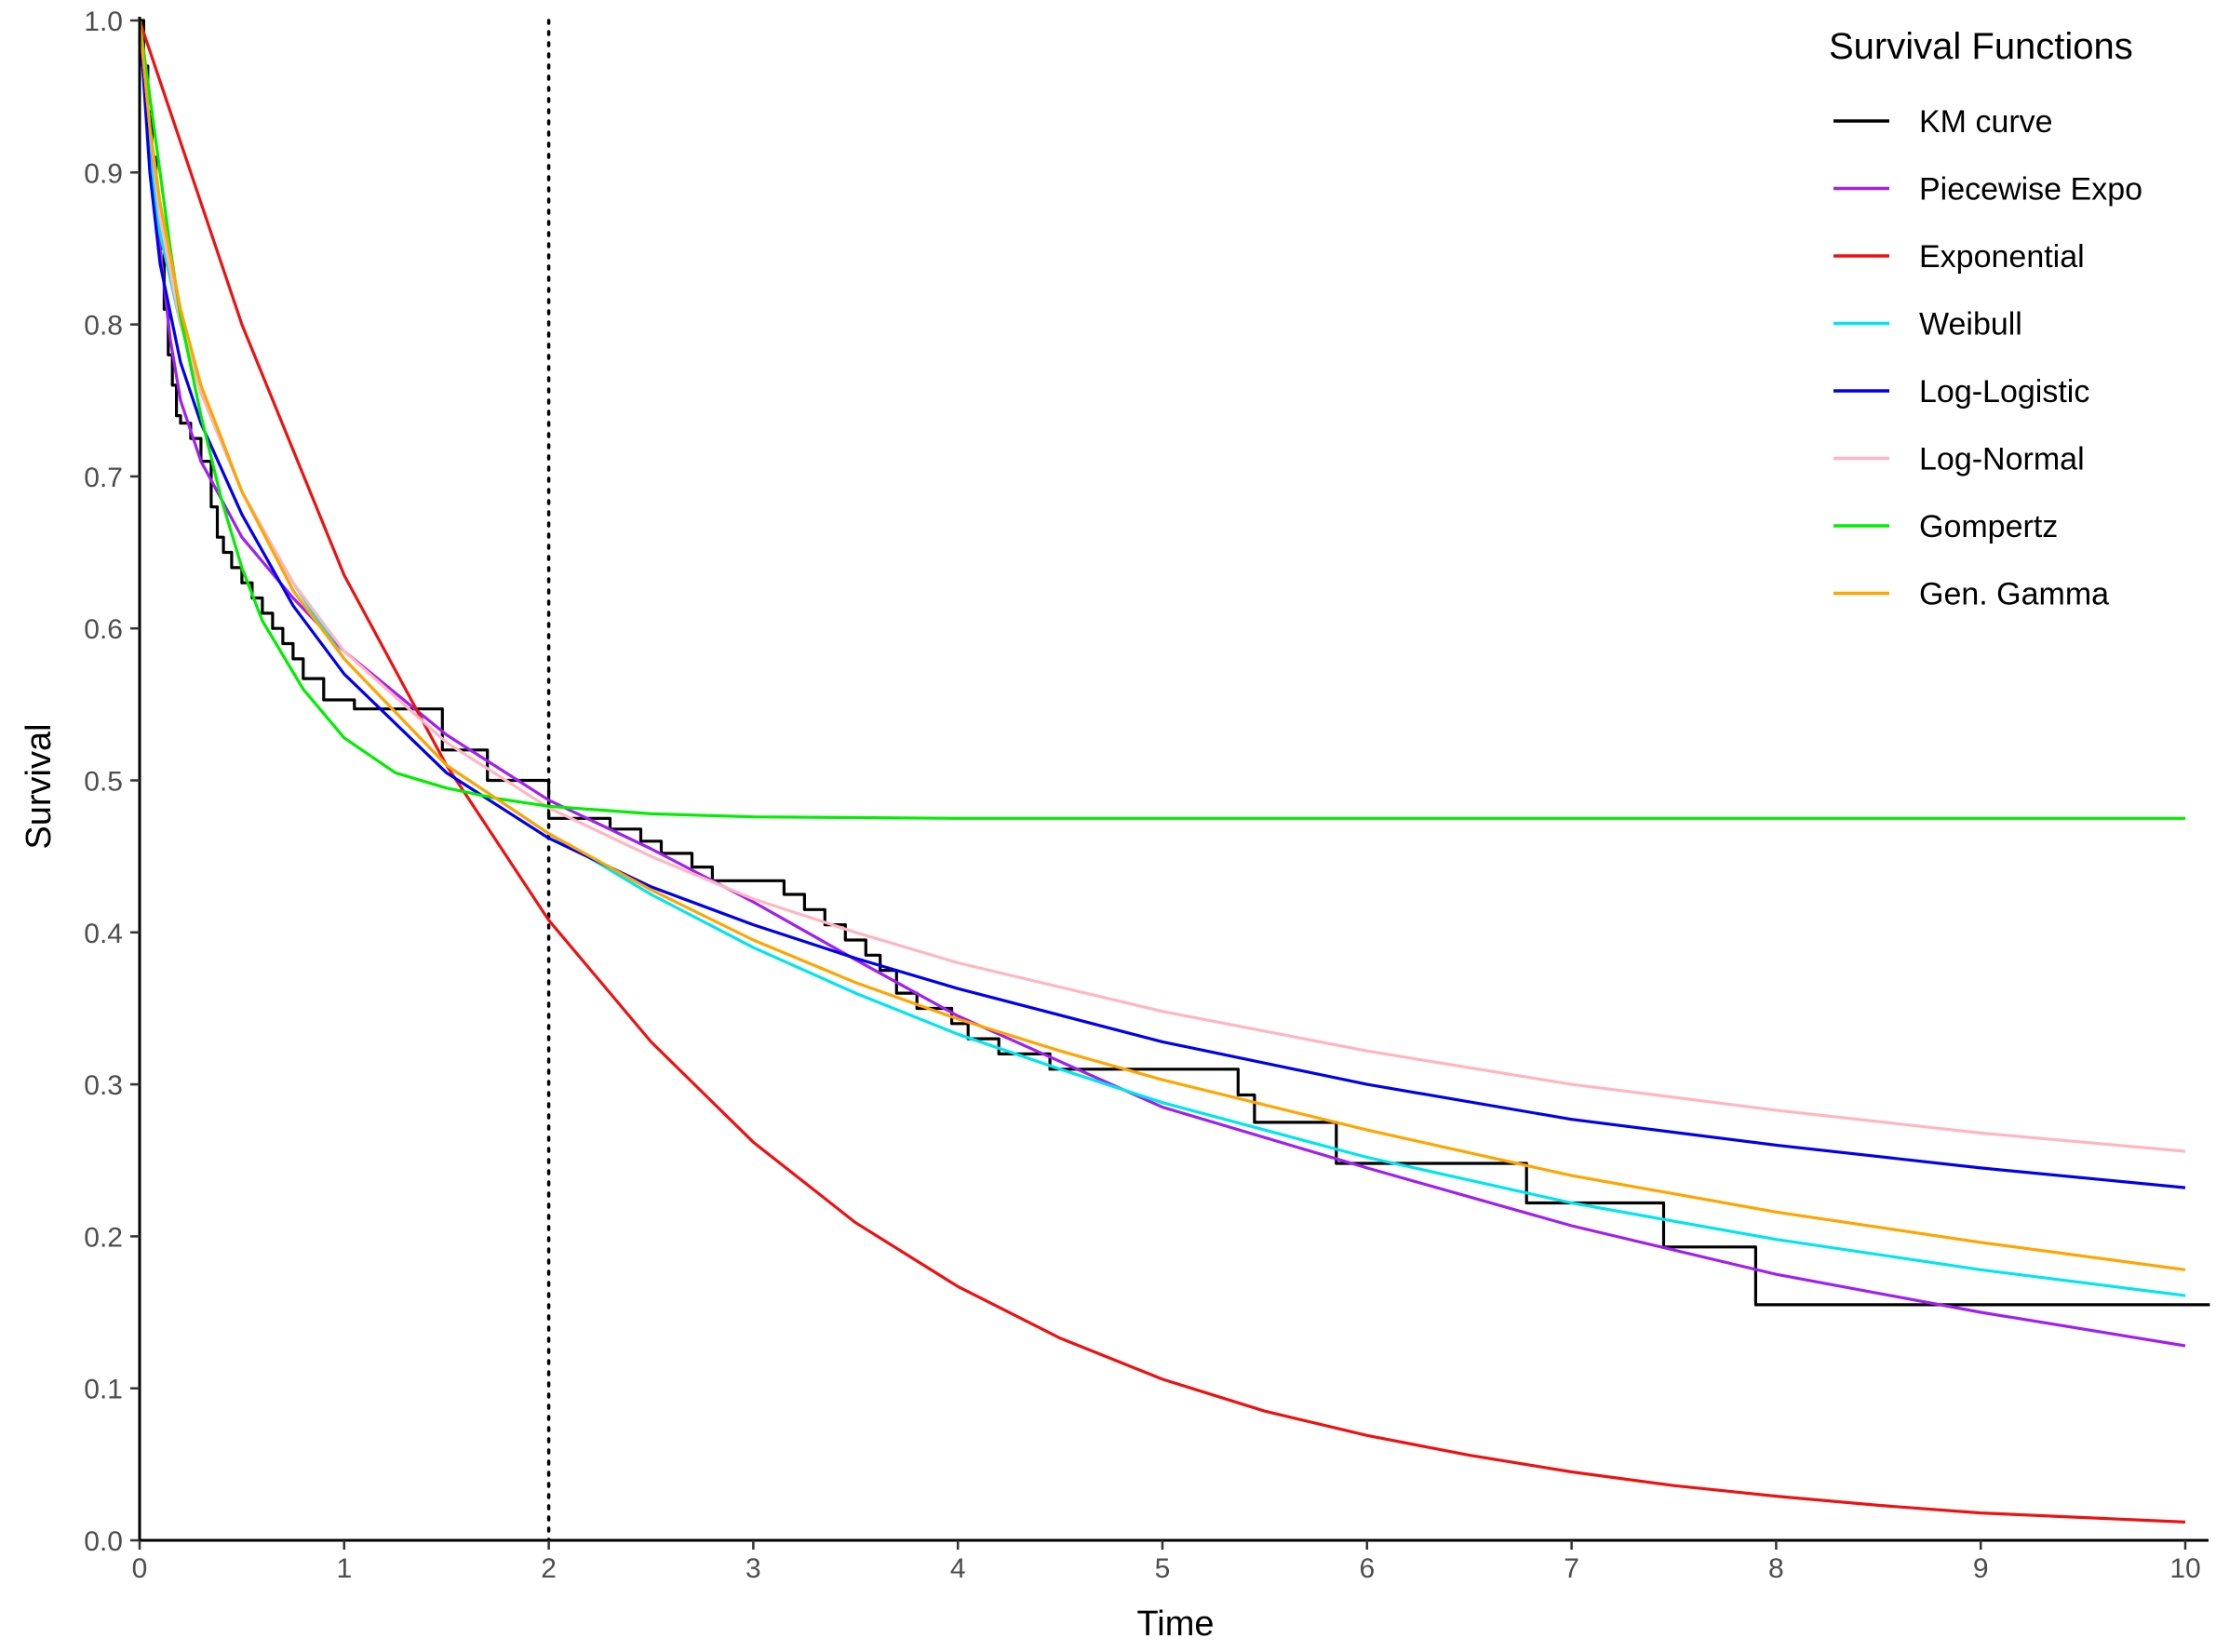  What do you see at coordinates (103, 782) in the screenshot?
I see `y-tick-label: 0.5` at bounding box center [103, 782].